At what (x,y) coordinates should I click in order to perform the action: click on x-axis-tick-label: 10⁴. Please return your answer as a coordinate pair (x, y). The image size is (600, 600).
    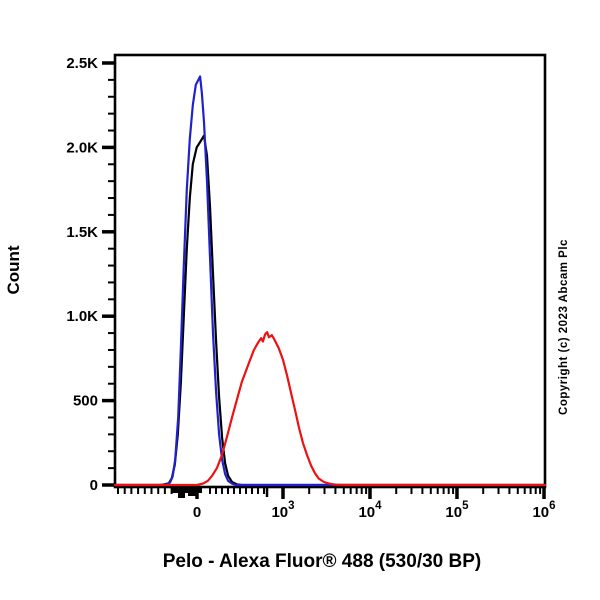
    Looking at the image, I should click on (370, 510).